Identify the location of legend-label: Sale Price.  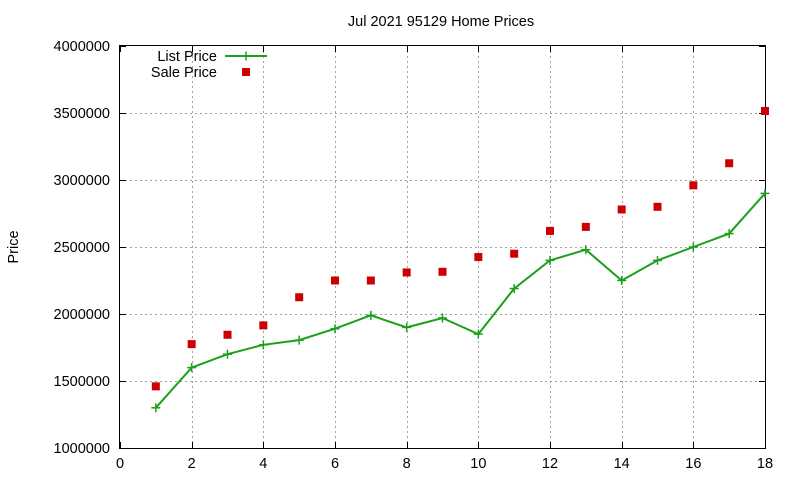
(184, 73).